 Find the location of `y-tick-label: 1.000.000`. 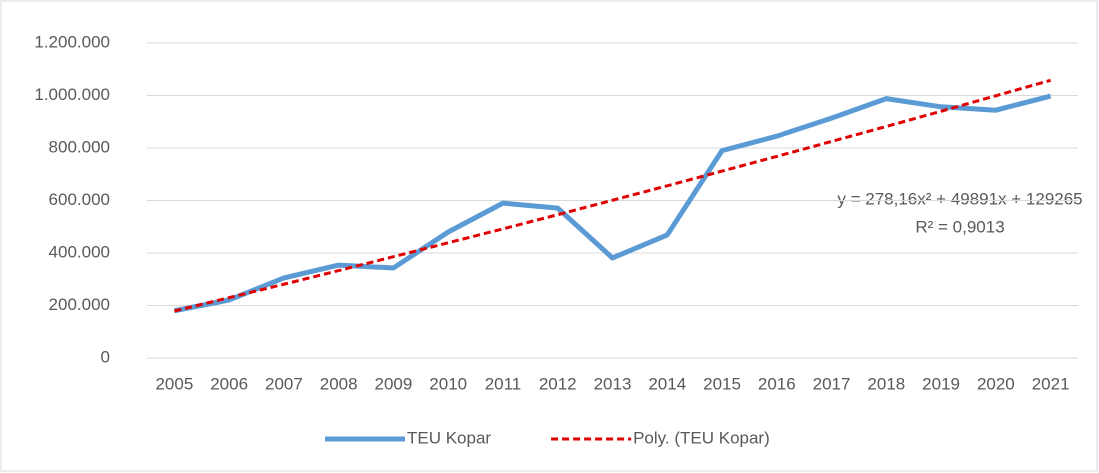

y-tick-label: 1.000.000 is located at coordinates (72, 94).